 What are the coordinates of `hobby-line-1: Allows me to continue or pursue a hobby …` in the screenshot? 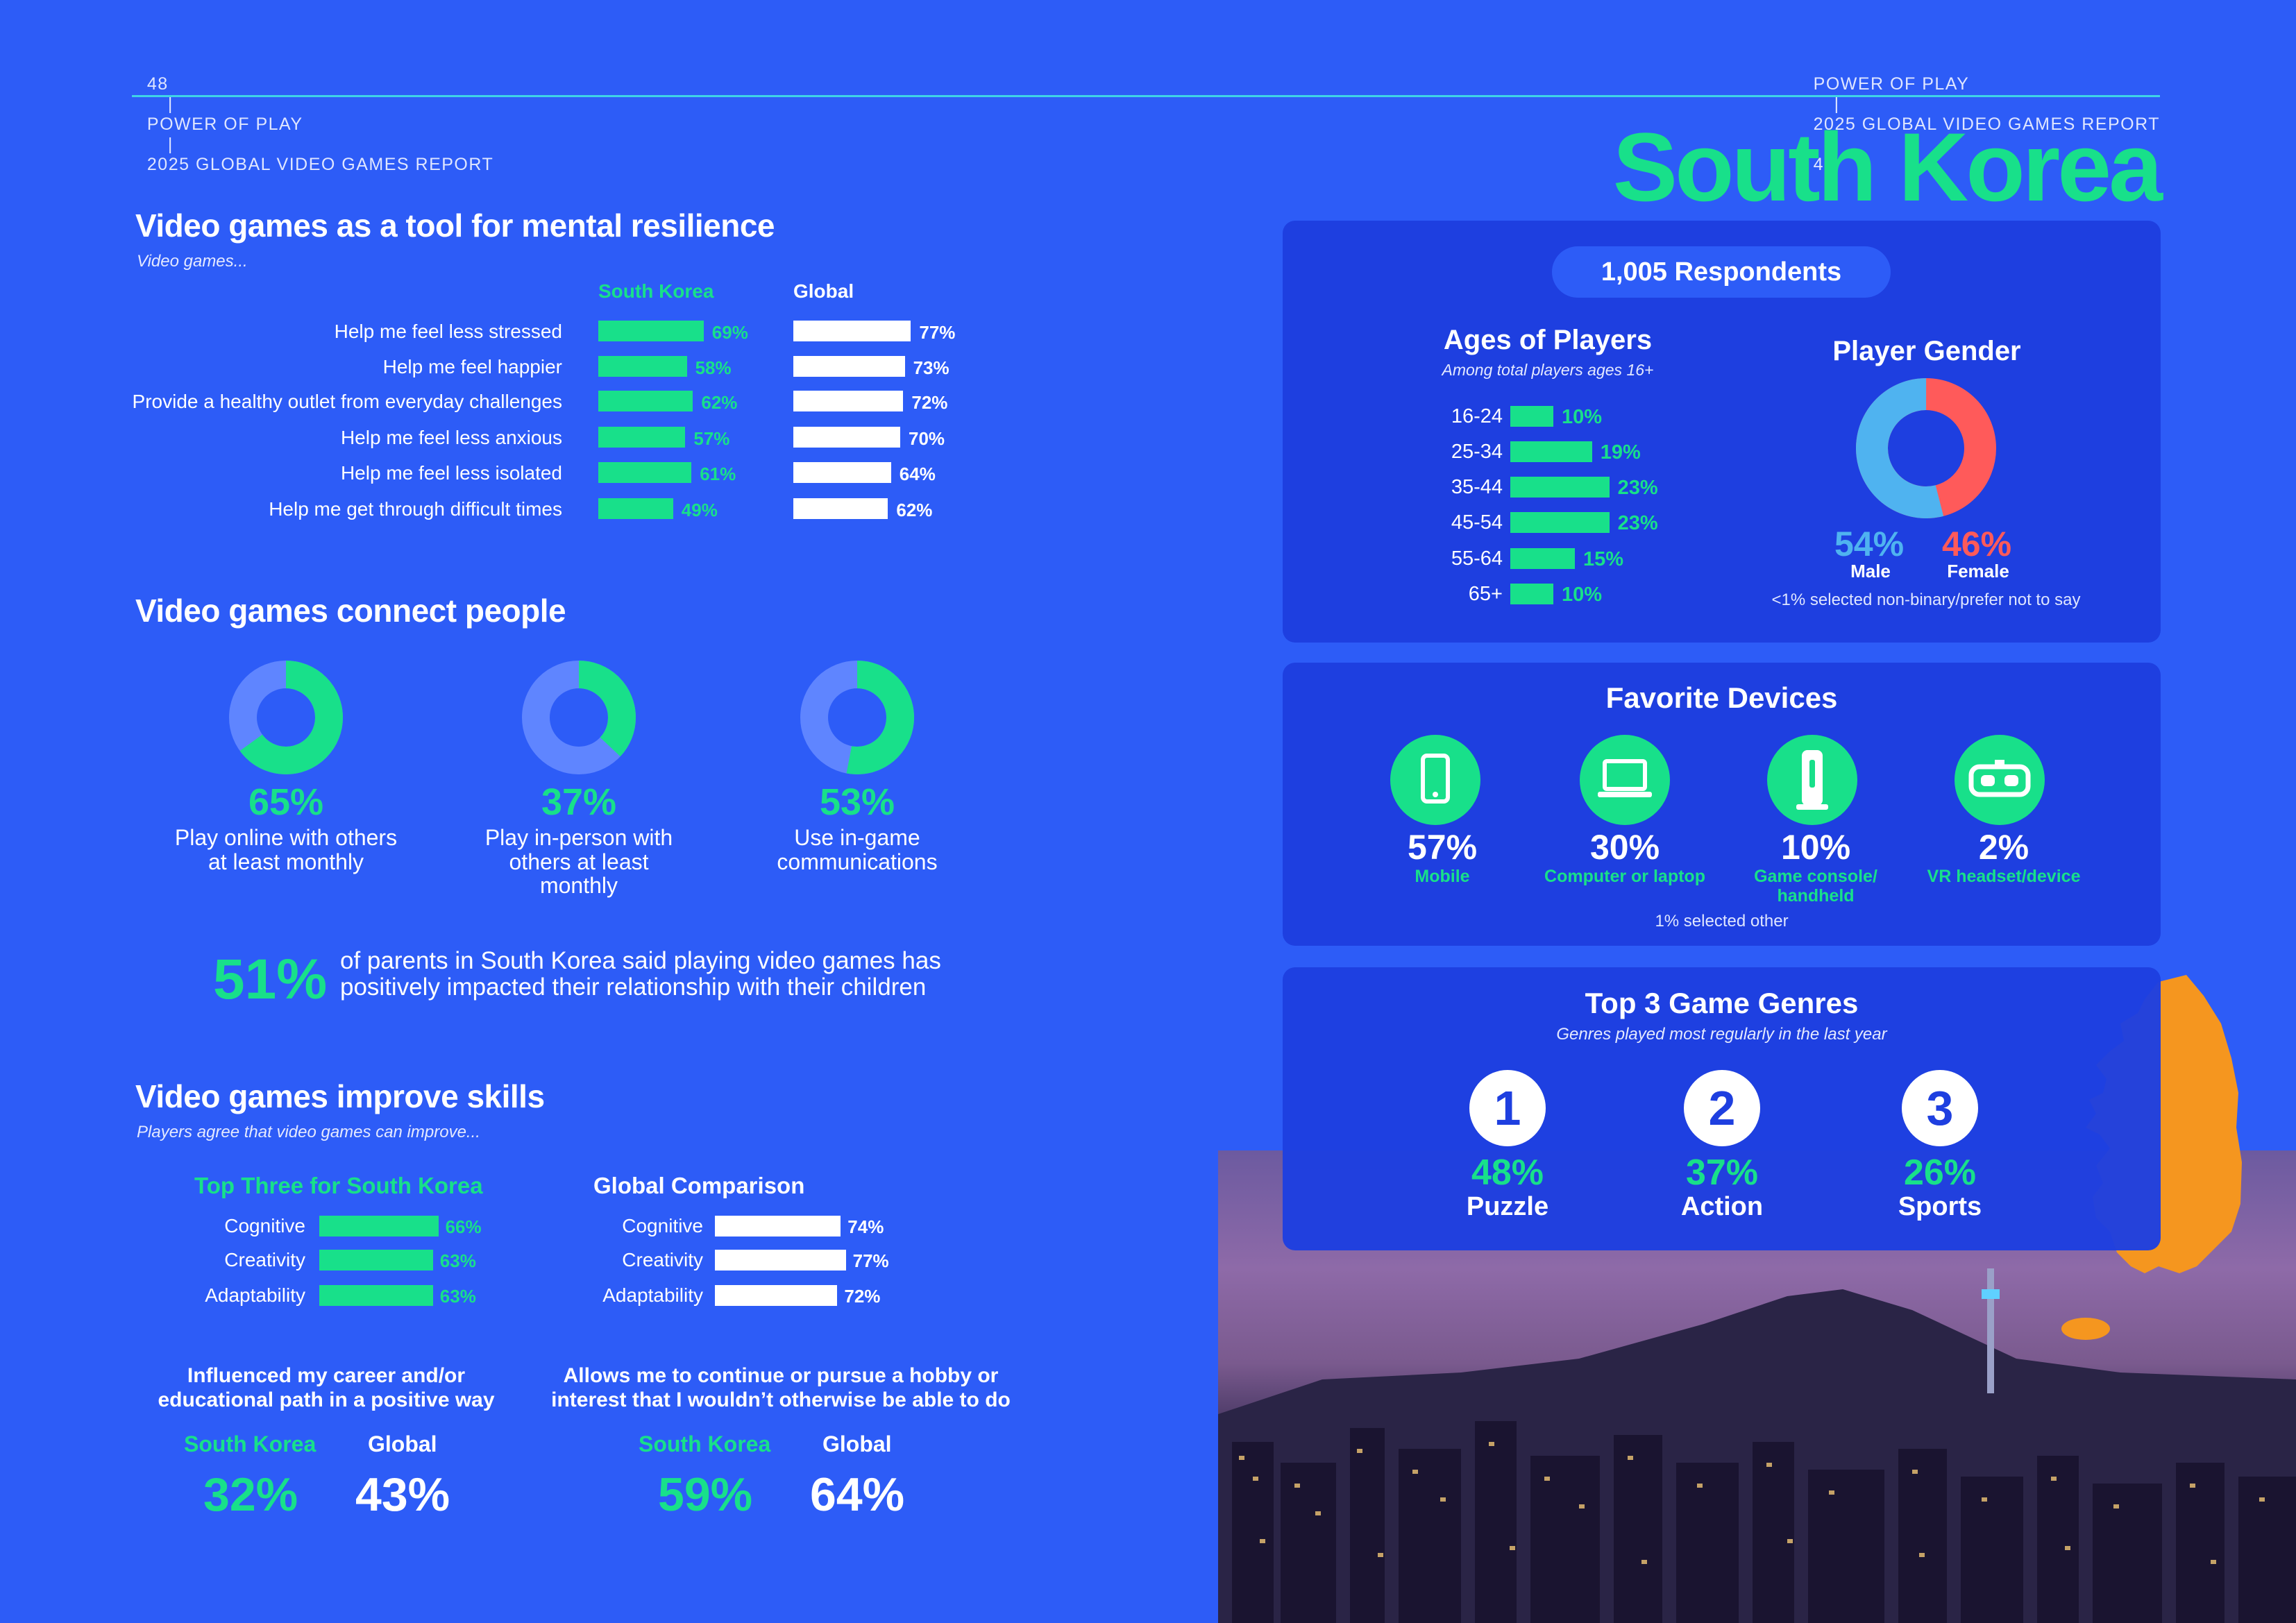 It's located at (781, 1375).